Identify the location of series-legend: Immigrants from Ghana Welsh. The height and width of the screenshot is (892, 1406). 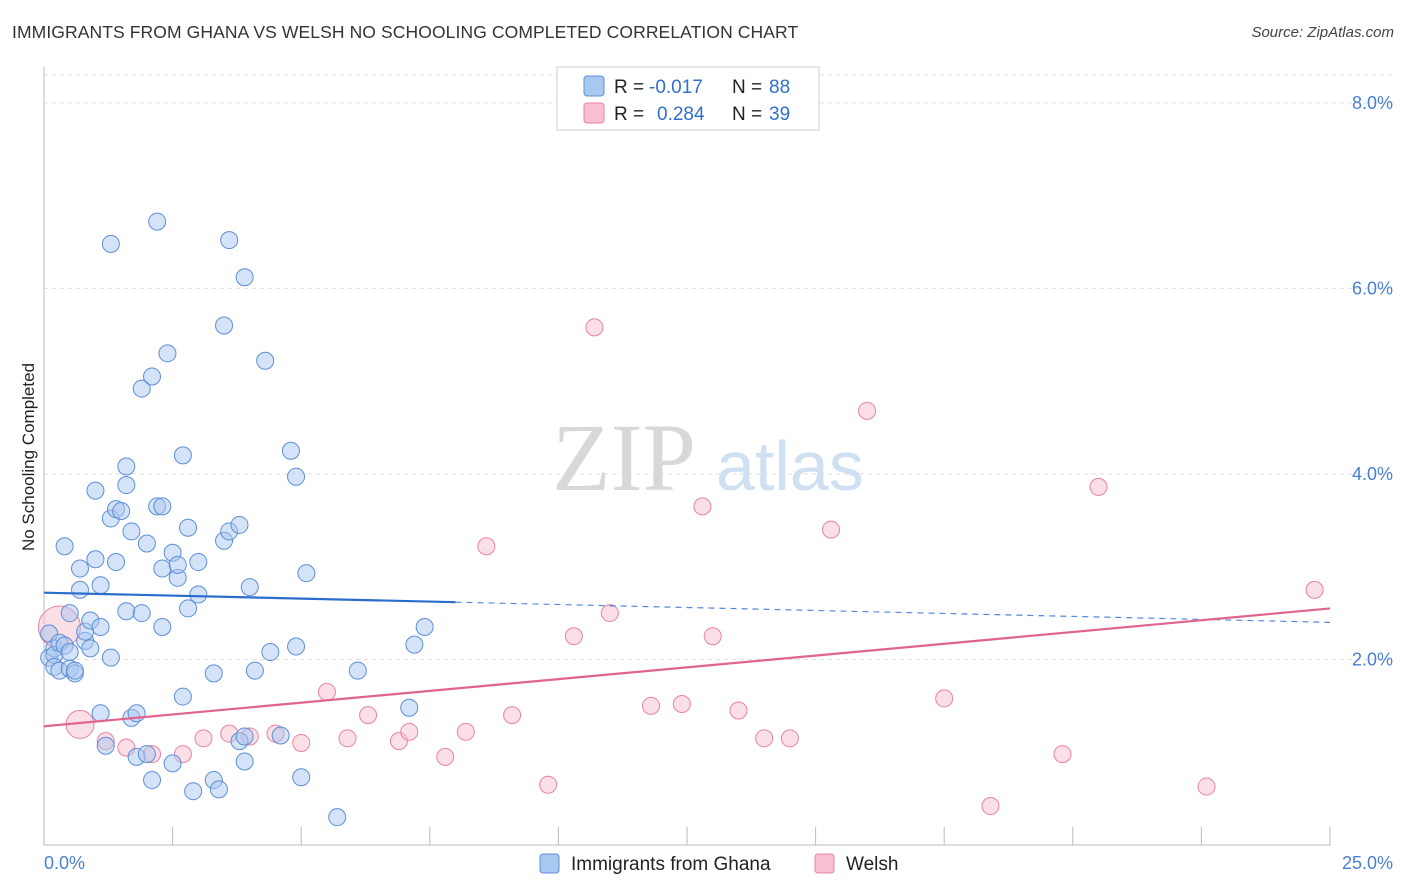
(718, 864).